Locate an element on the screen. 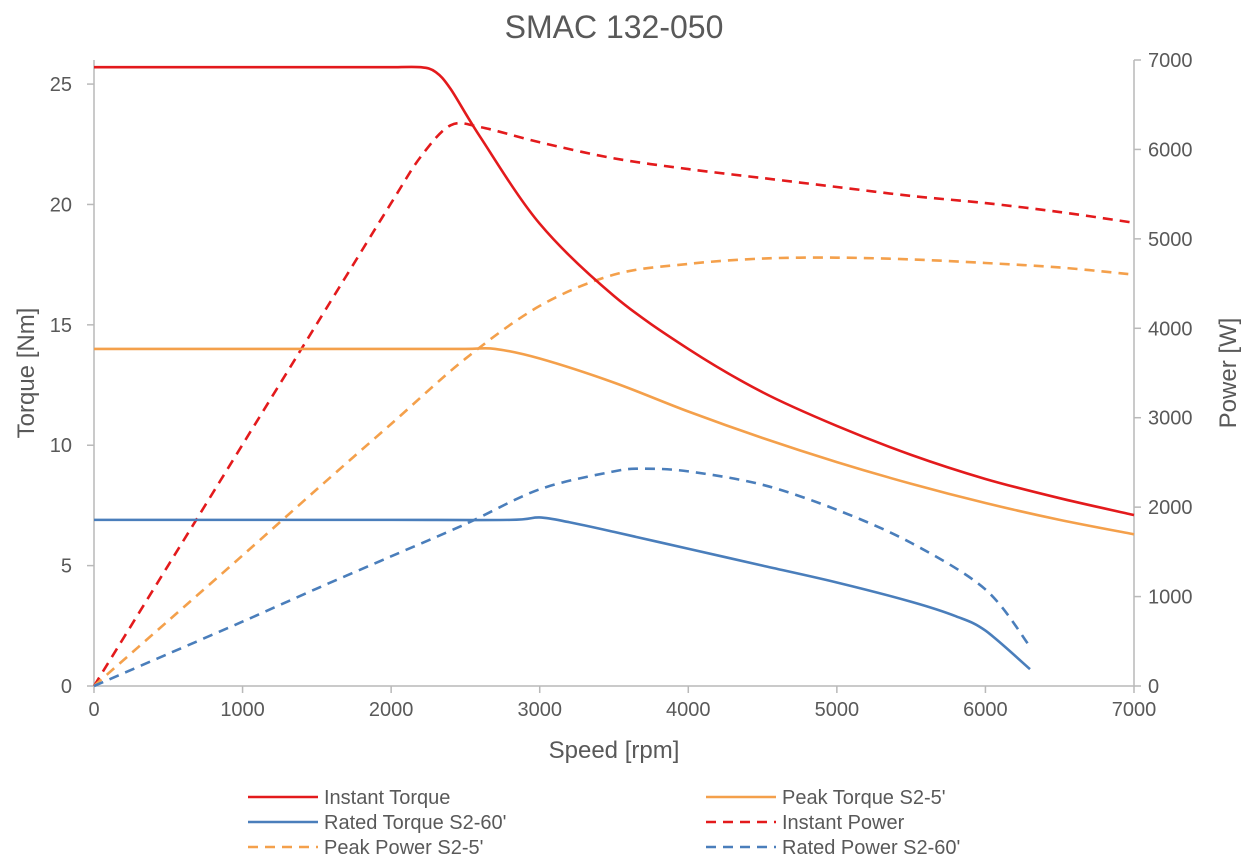 Image resolution: width=1260 pixels, height=864 pixels. y-tick-label: 25 is located at coordinates (61, 85).